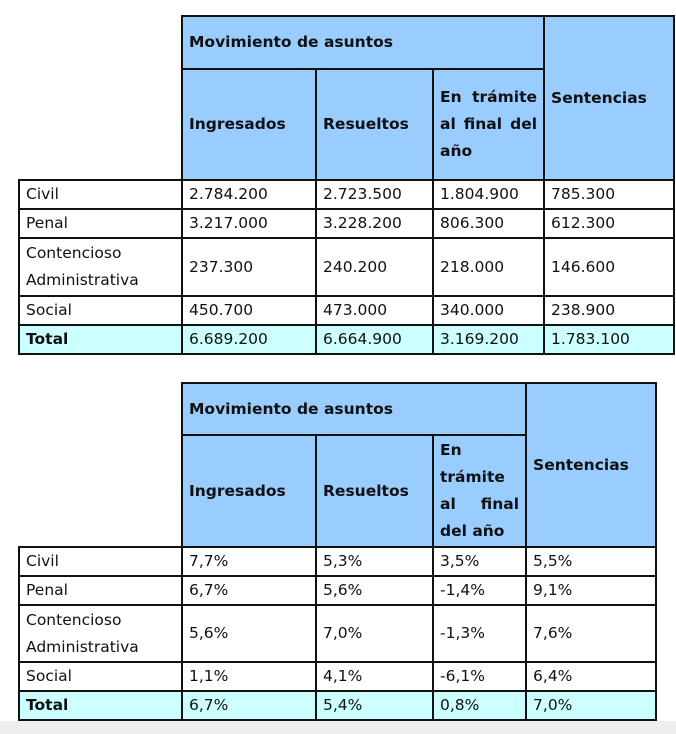 The image size is (676, 734). What do you see at coordinates (374, 561) in the screenshot?
I see `table-cell: 5,3%` at bounding box center [374, 561].